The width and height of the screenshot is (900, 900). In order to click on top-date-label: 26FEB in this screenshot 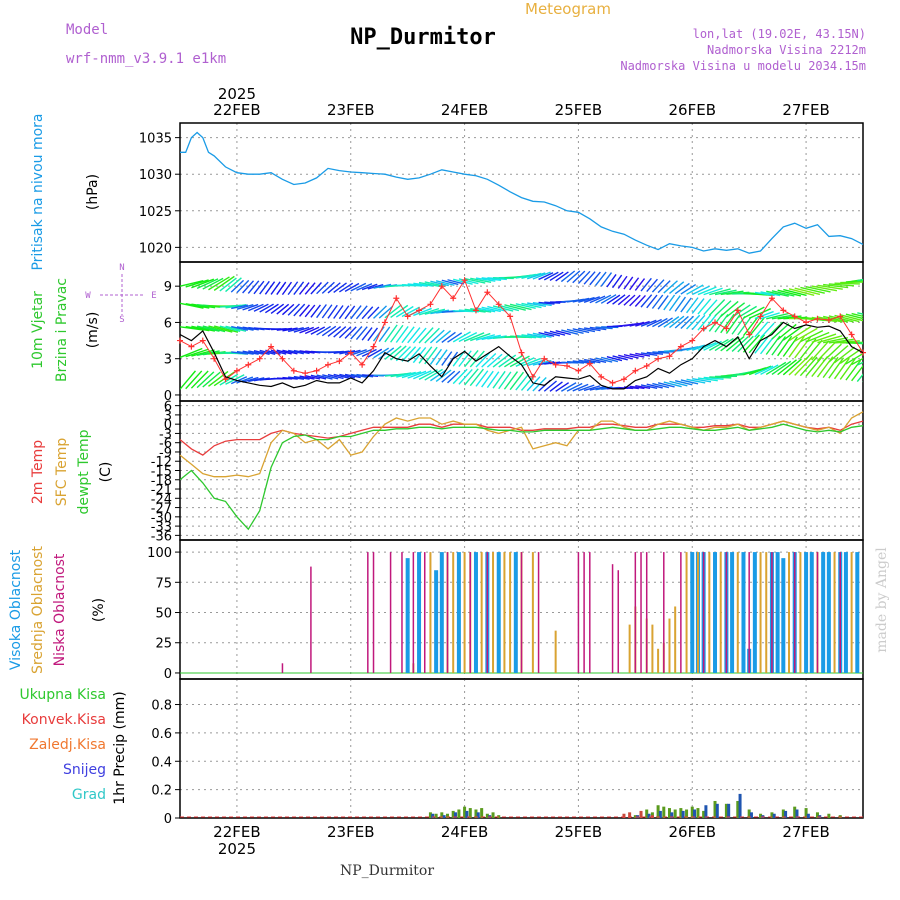, I will do `click(692, 110)`.